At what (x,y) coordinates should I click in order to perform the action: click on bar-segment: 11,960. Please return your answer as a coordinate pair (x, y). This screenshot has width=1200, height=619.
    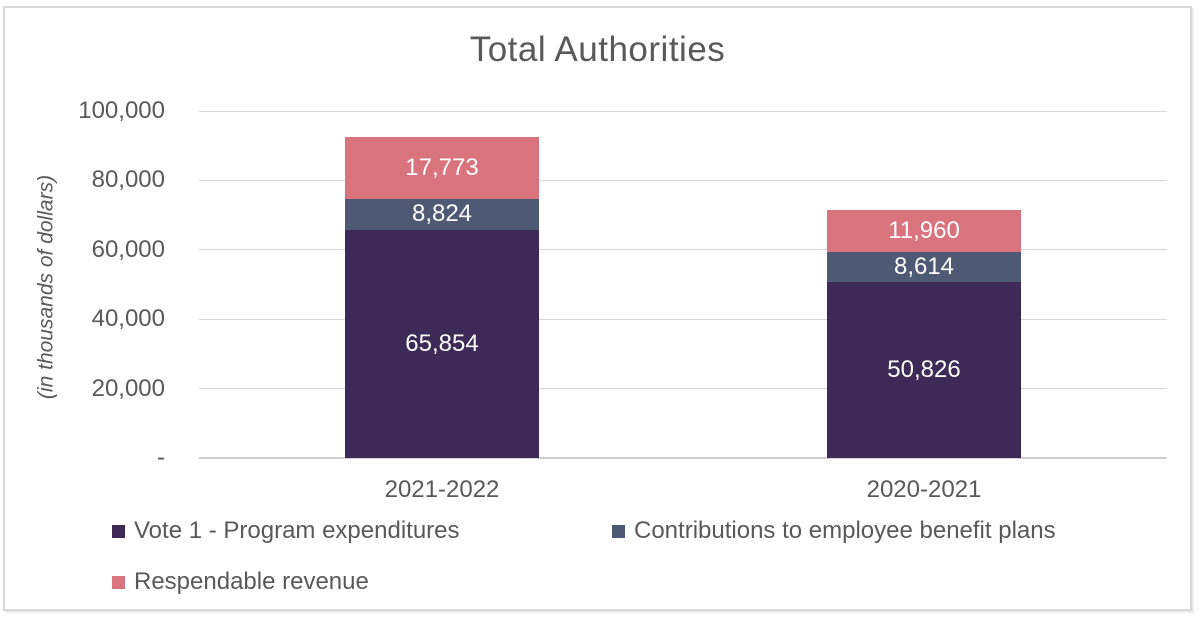
    Looking at the image, I should click on (924, 231).